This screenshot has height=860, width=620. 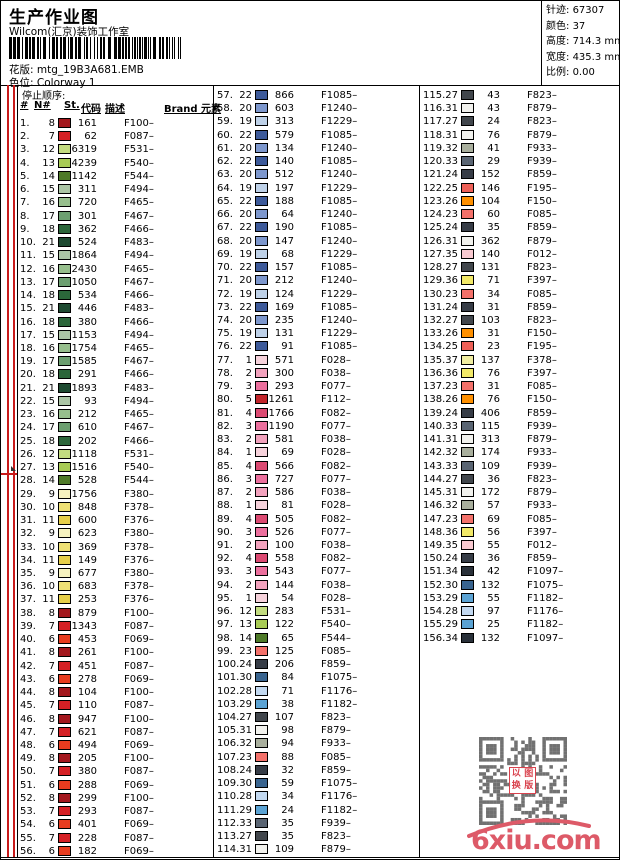 I want to click on needle-number: 33, so click(x=451, y=426).